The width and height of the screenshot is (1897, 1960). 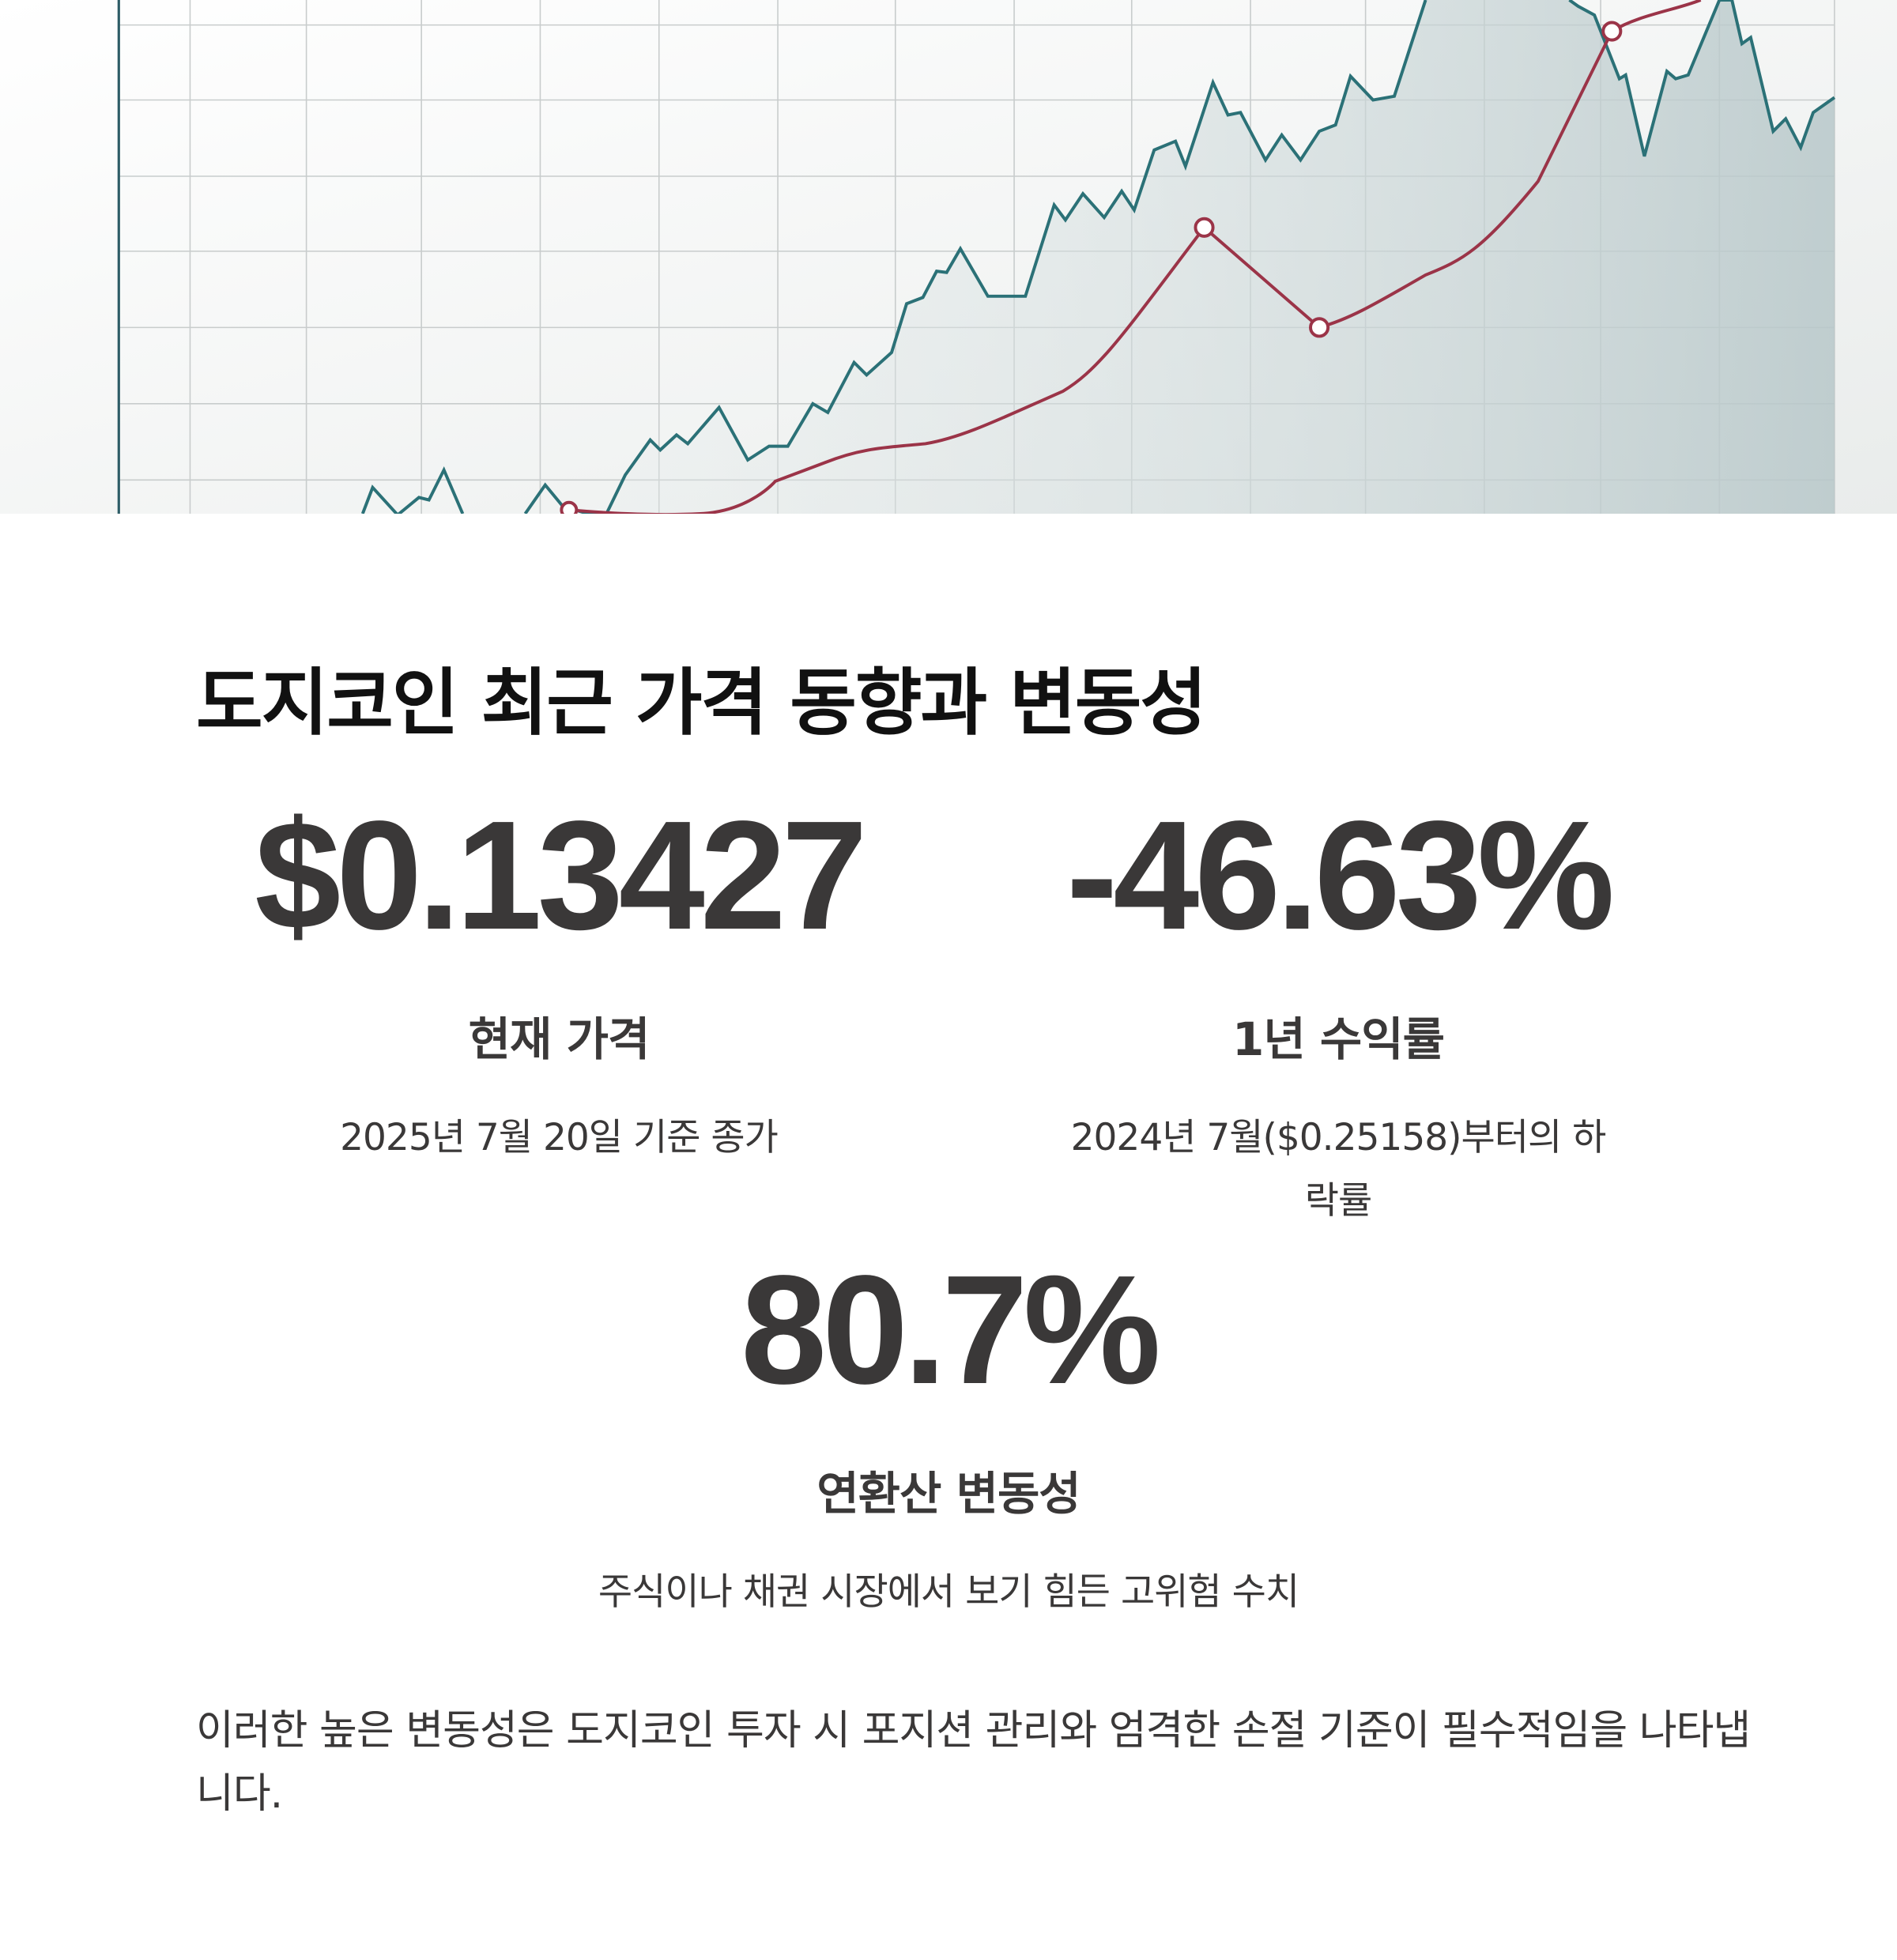 I want to click on heading: 도지코인 최근 가격 동향과 변동성, so click(x=701, y=703).